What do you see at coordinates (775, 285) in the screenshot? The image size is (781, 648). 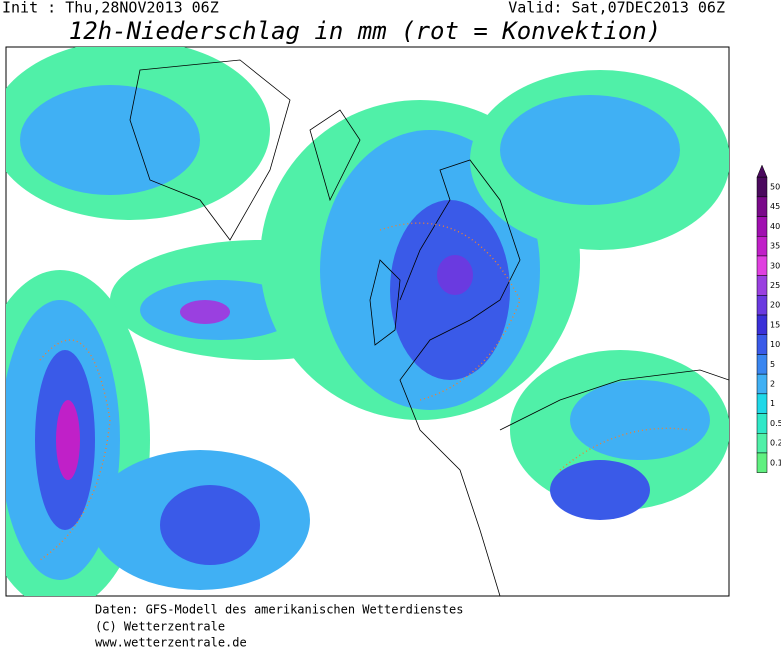 I see `legend-label: 25` at bounding box center [775, 285].